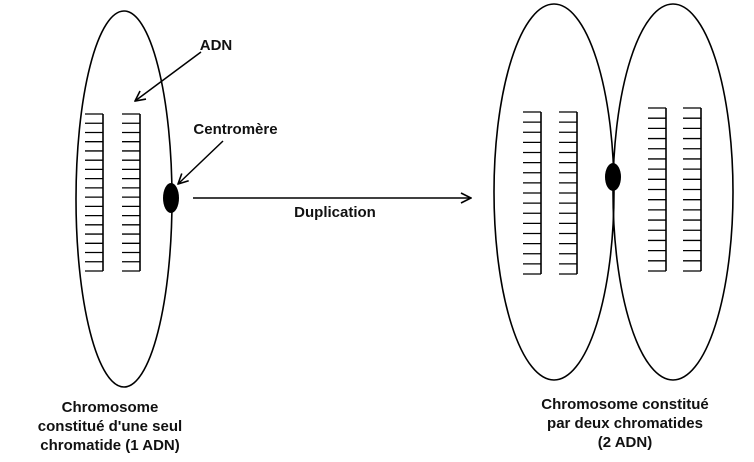  I want to click on left-dna-ladder, so click(113, 192).